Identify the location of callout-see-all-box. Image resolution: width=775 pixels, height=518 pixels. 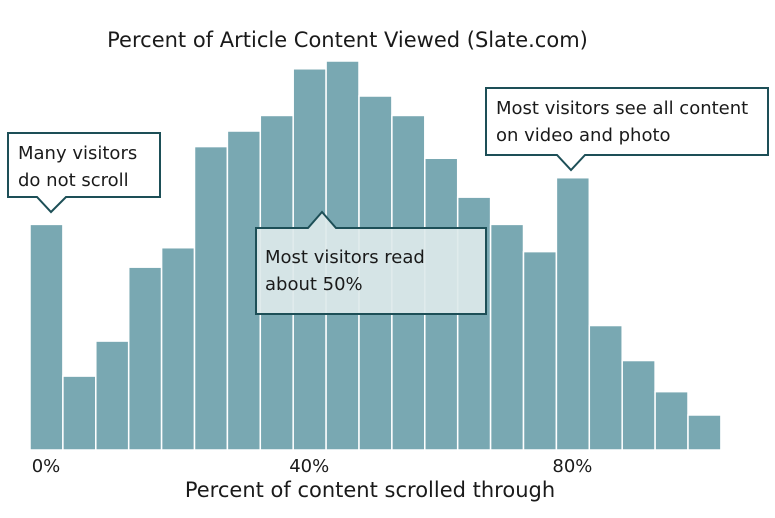
(627, 129).